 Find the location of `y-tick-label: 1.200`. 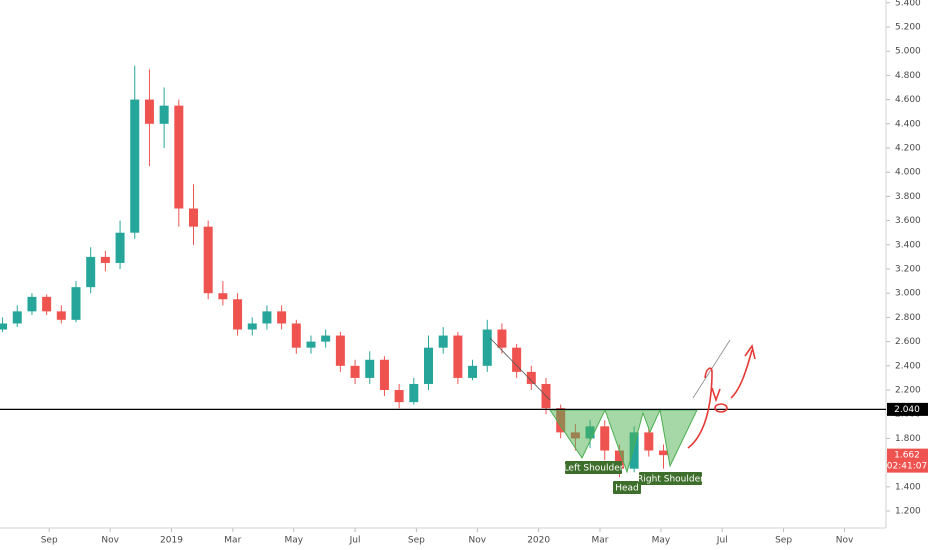

y-tick-label: 1.200 is located at coordinates (908, 512).